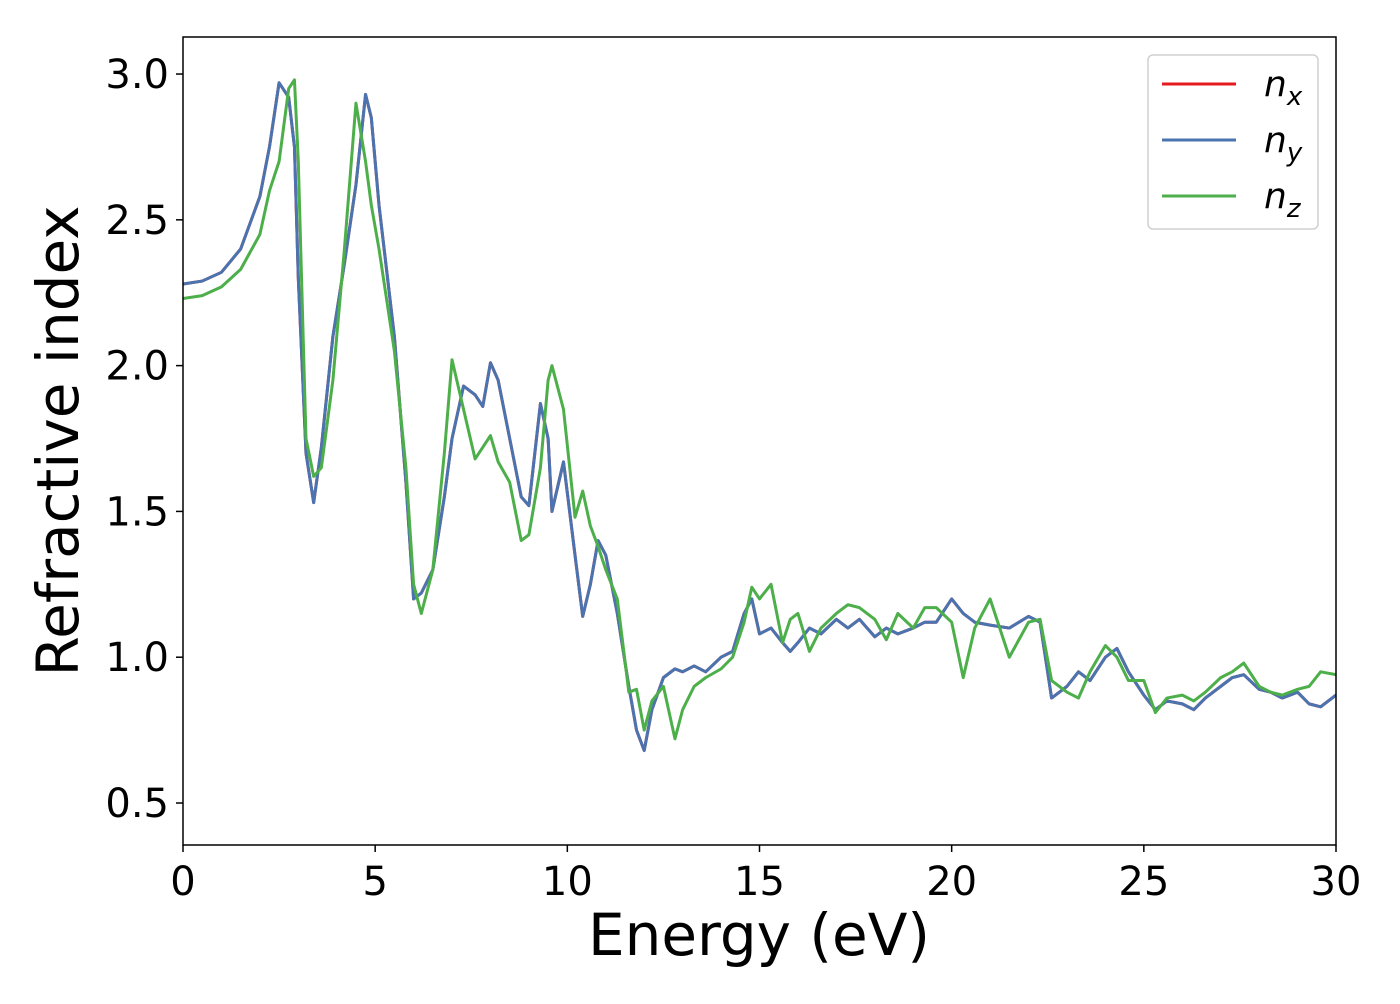  Describe the element at coordinates (1233, 142) in the screenshot. I see `legend-box` at that location.